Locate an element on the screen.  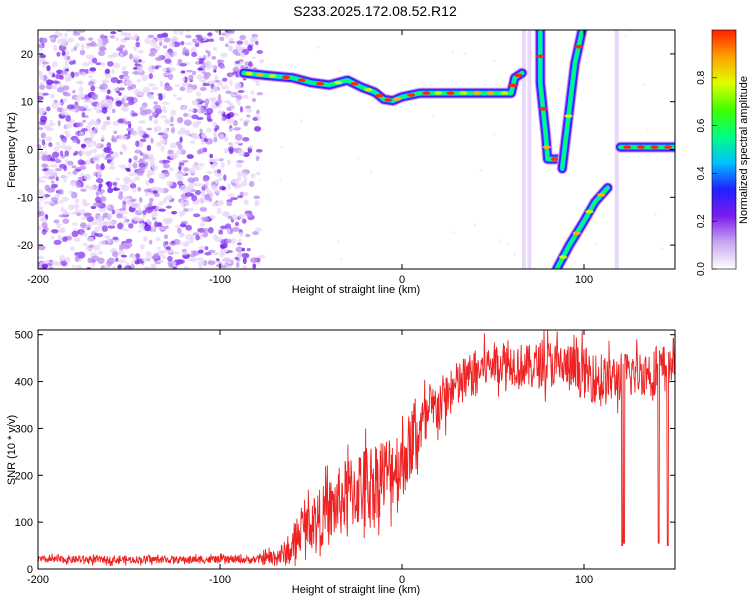
y-tick-label: 10 is located at coordinates (27, 103).